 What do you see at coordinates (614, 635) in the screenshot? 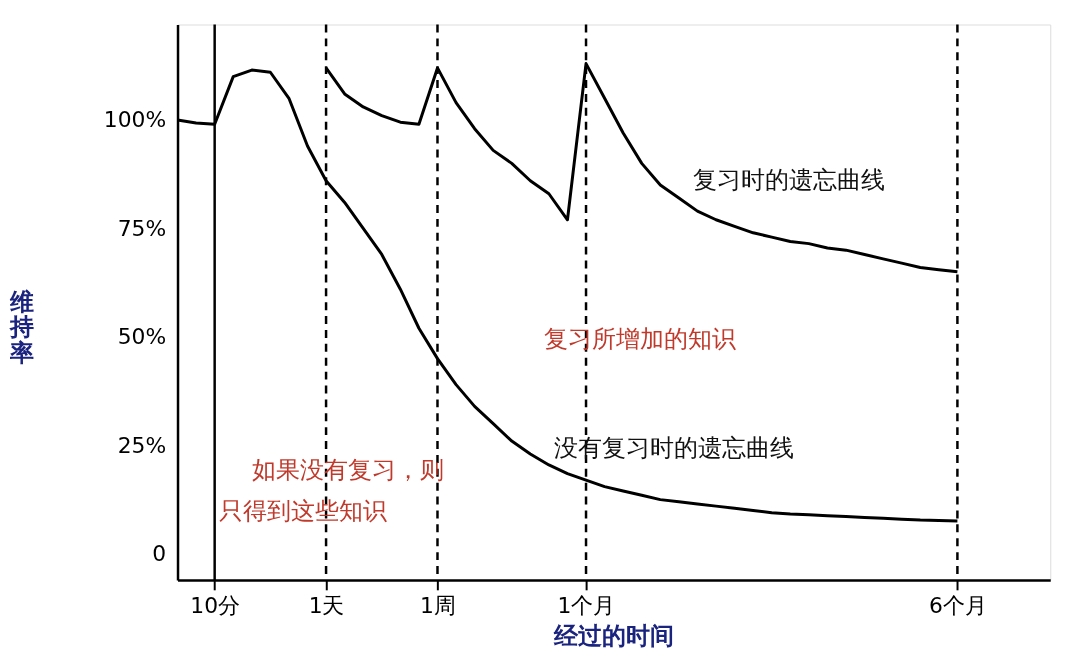
I see `x-axis-title: 经过的时间` at bounding box center [614, 635].